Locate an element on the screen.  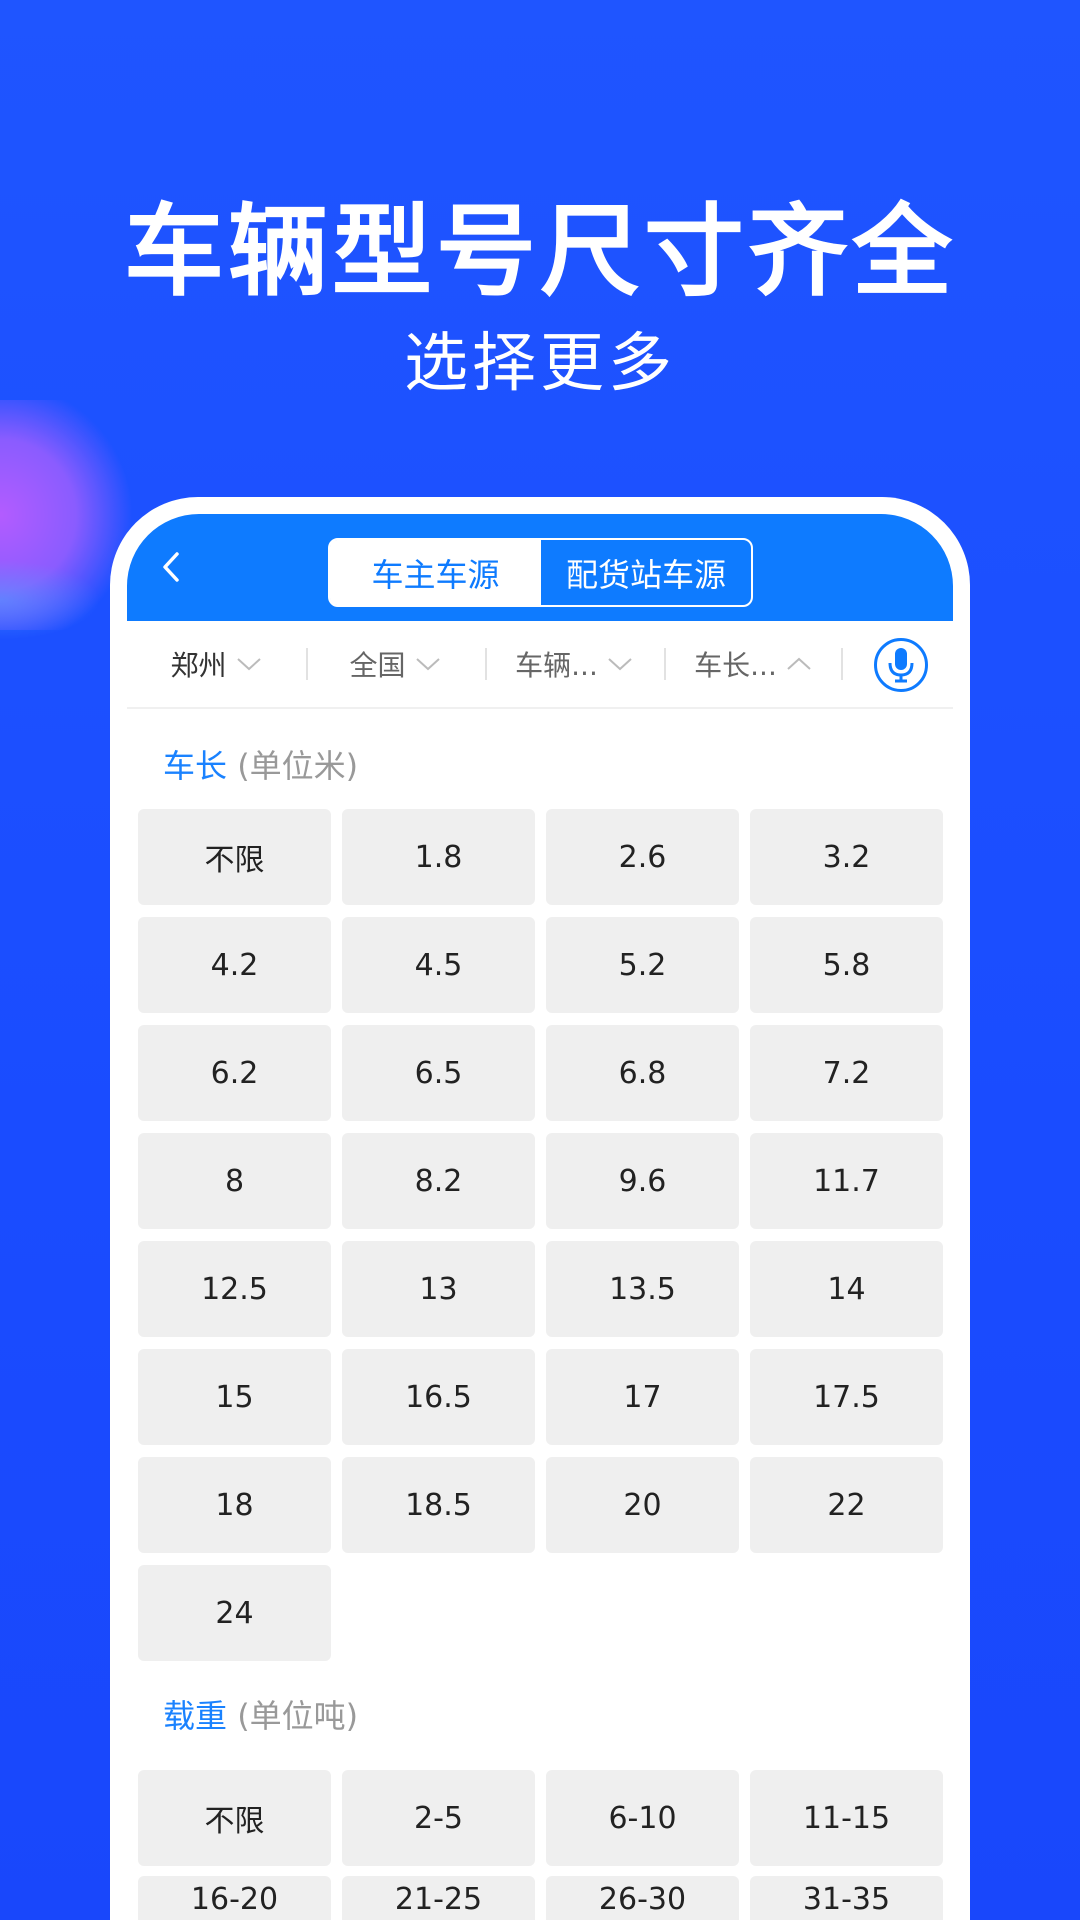
option-chip: 11-15 is located at coordinates (846, 1818).